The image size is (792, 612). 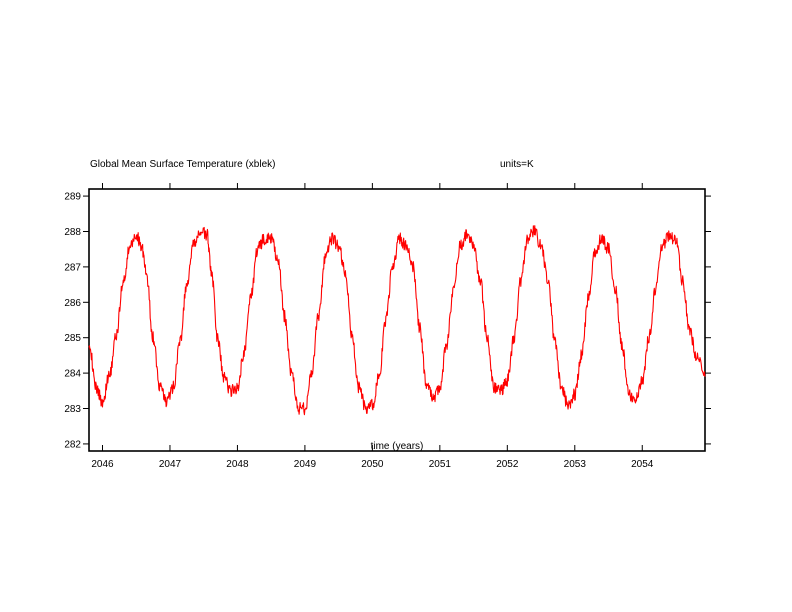 What do you see at coordinates (237, 464) in the screenshot?
I see `x-tick-label: 2048` at bounding box center [237, 464].